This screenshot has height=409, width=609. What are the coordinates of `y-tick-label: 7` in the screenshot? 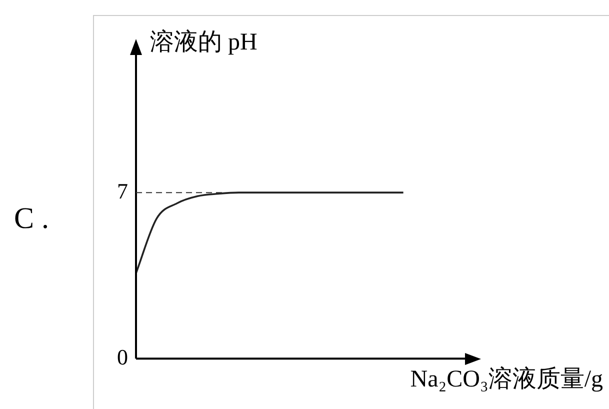 It's located at (122, 191).